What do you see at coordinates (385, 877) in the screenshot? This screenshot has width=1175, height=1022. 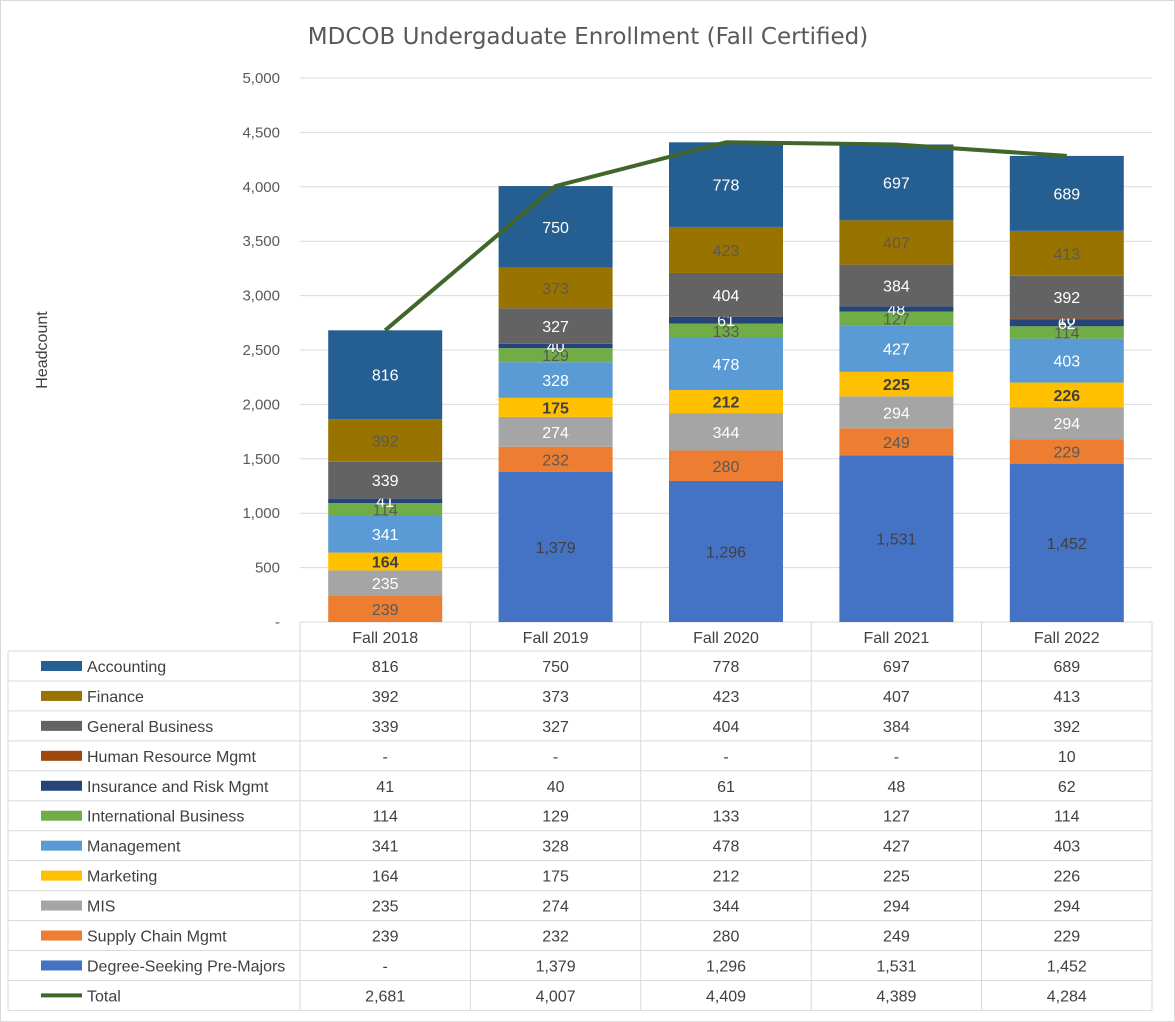 I see `table-cell-marketing: 164` at bounding box center [385, 877].